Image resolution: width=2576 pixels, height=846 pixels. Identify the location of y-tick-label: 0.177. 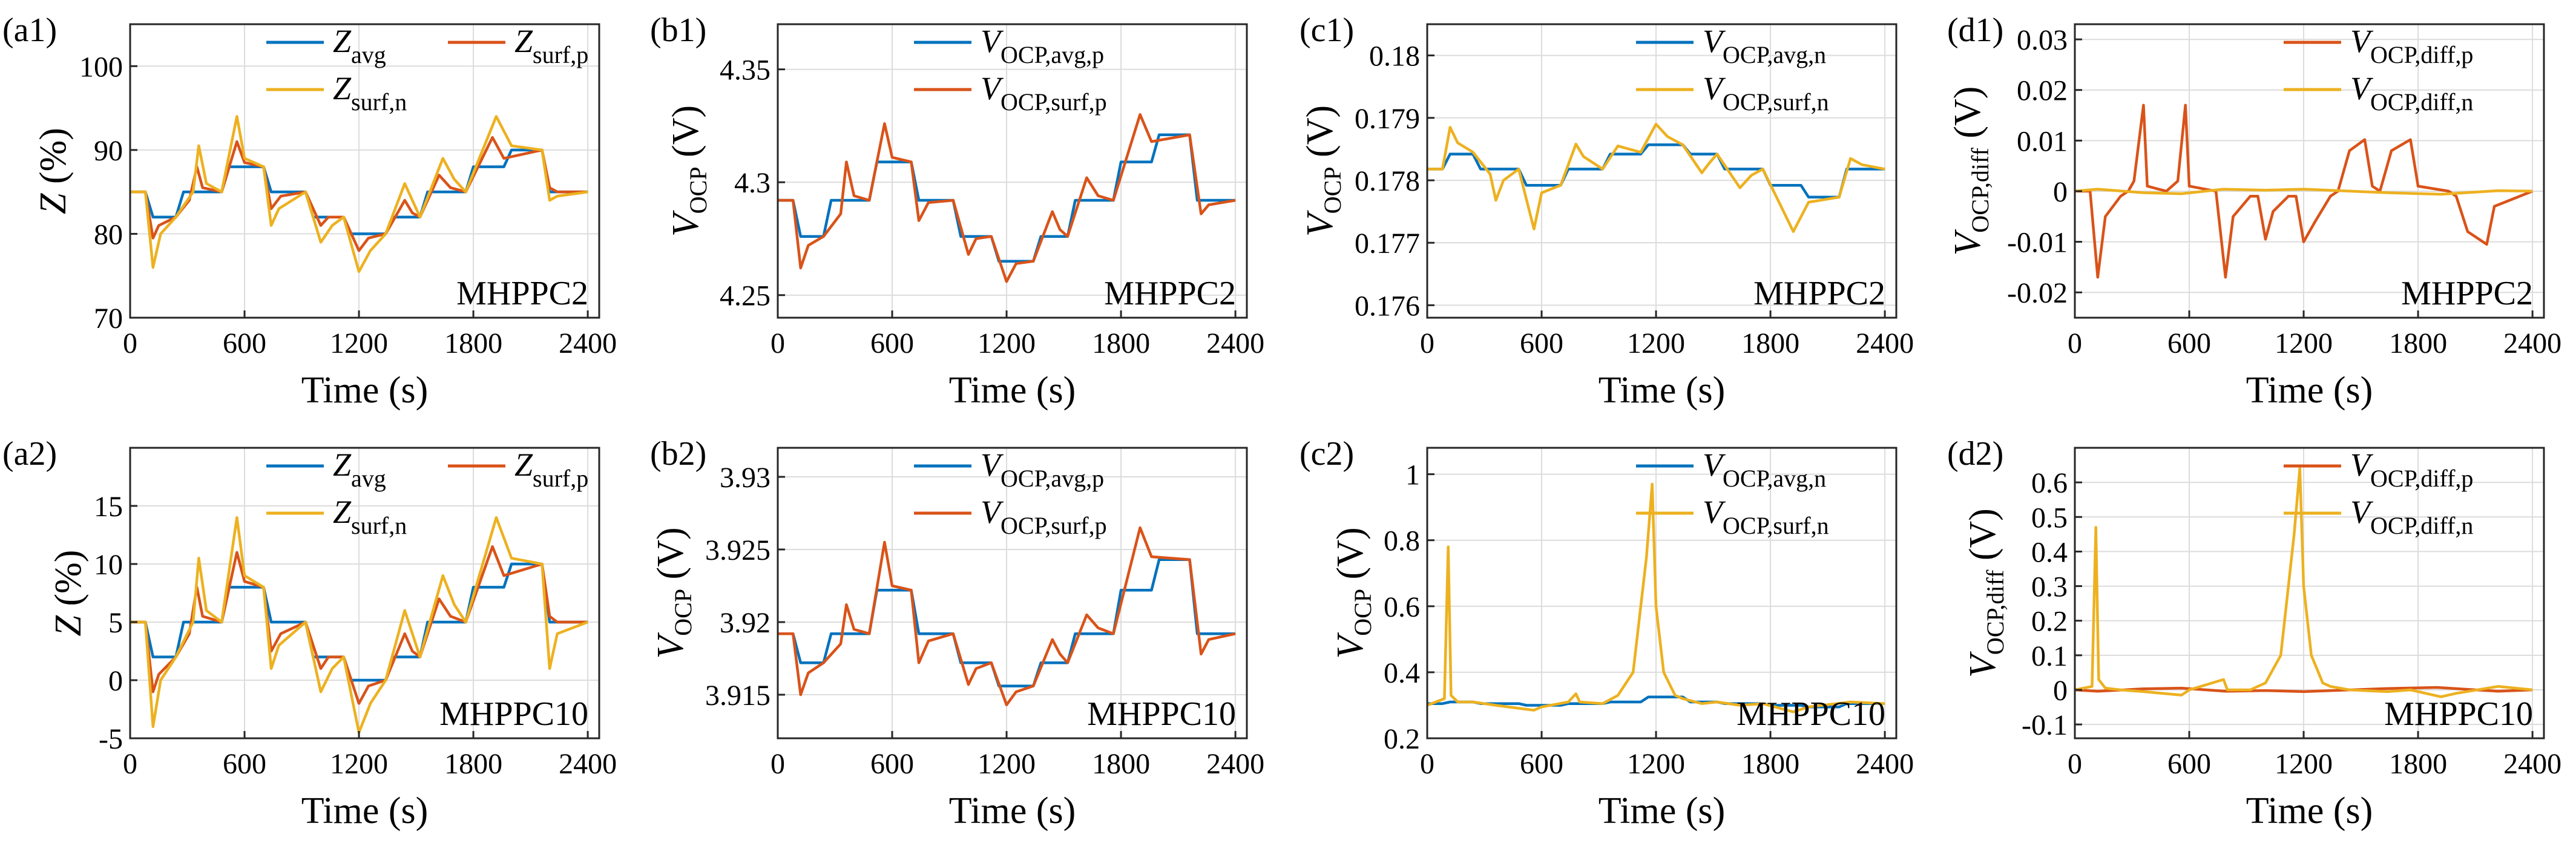
(1387, 244).